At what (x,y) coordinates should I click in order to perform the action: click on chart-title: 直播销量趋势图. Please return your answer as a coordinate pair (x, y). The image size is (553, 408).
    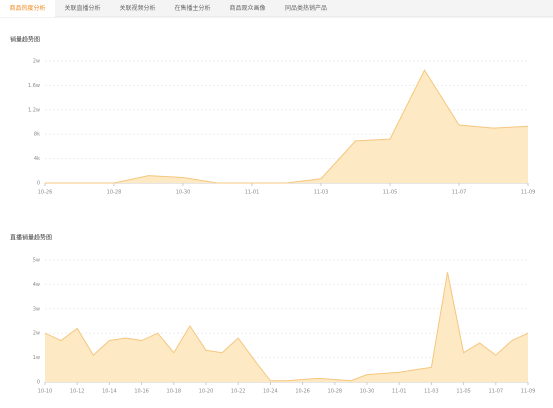
    Looking at the image, I should click on (31, 238).